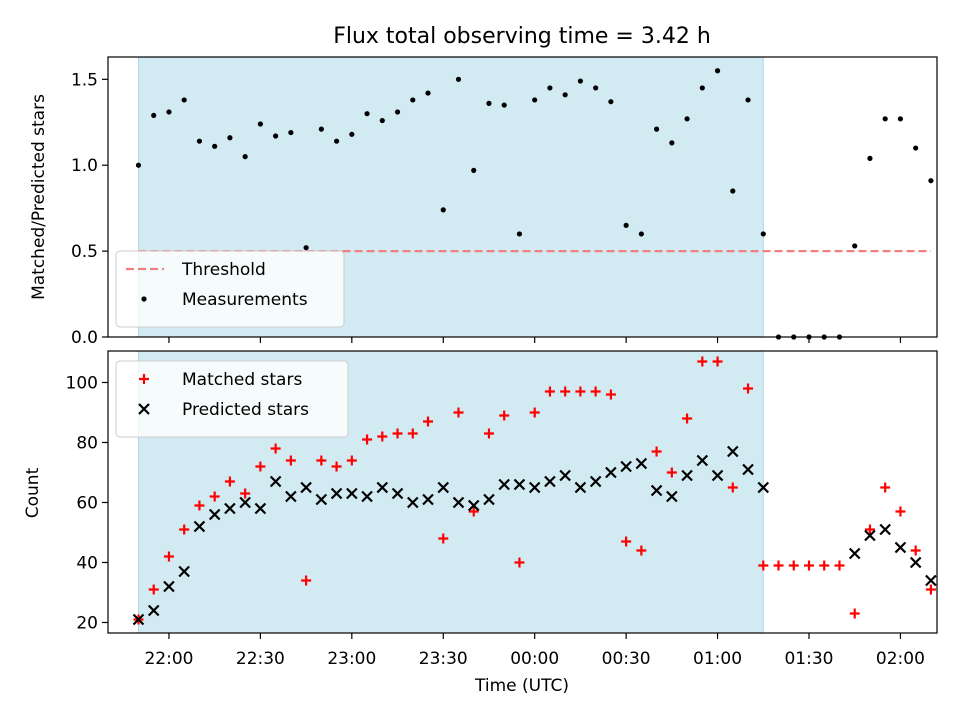 Image resolution: width=960 pixels, height=720 pixels. Describe the element at coordinates (168, 659) in the screenshot. I see `x-tick-label: 22:00` at that location.